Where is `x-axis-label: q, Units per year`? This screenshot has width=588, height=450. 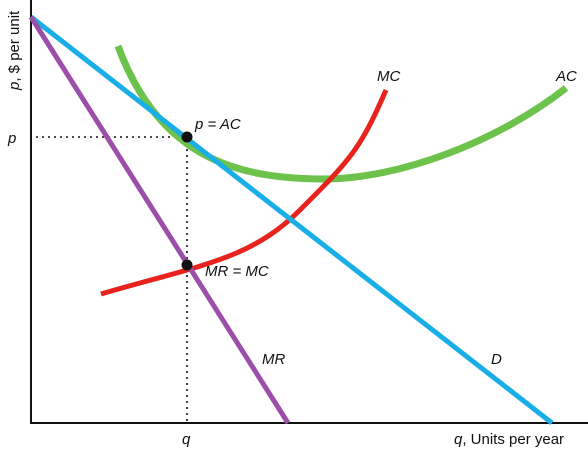
x-axis-label: q, Units per year is located at coordinates (509, 439).